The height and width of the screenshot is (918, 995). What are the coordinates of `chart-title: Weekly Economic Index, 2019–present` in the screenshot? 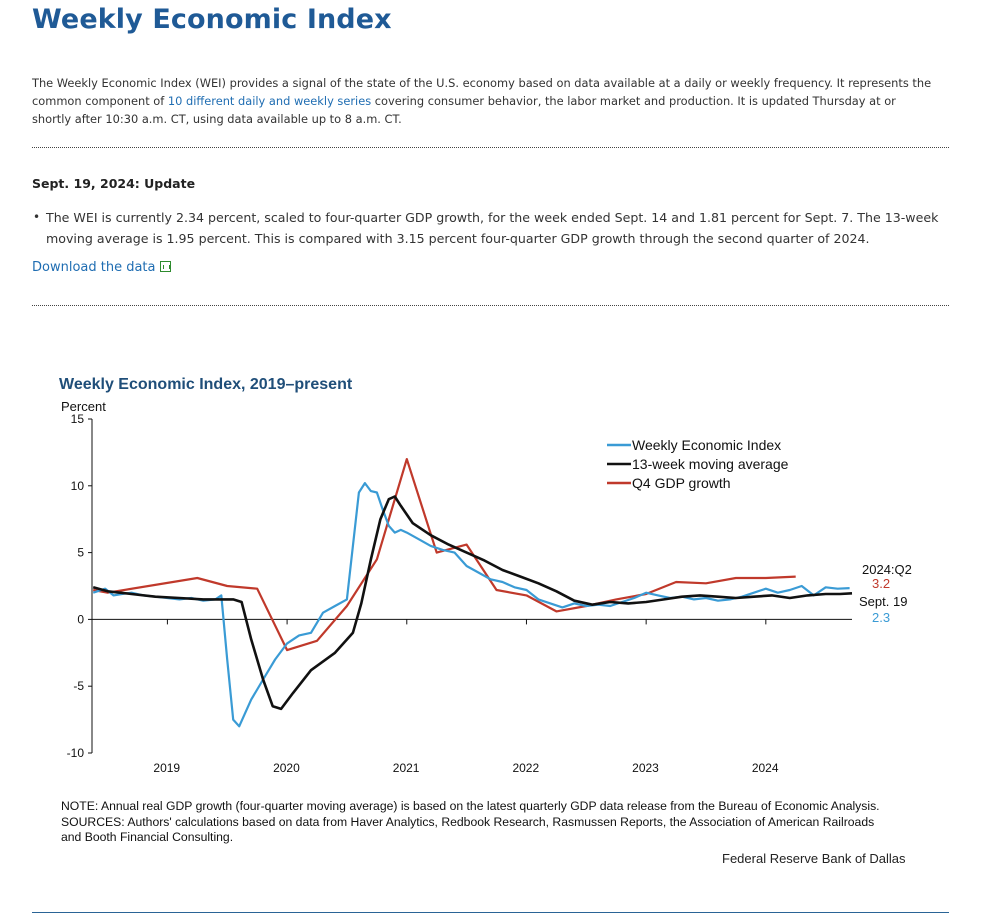 It's located at (206, 384).